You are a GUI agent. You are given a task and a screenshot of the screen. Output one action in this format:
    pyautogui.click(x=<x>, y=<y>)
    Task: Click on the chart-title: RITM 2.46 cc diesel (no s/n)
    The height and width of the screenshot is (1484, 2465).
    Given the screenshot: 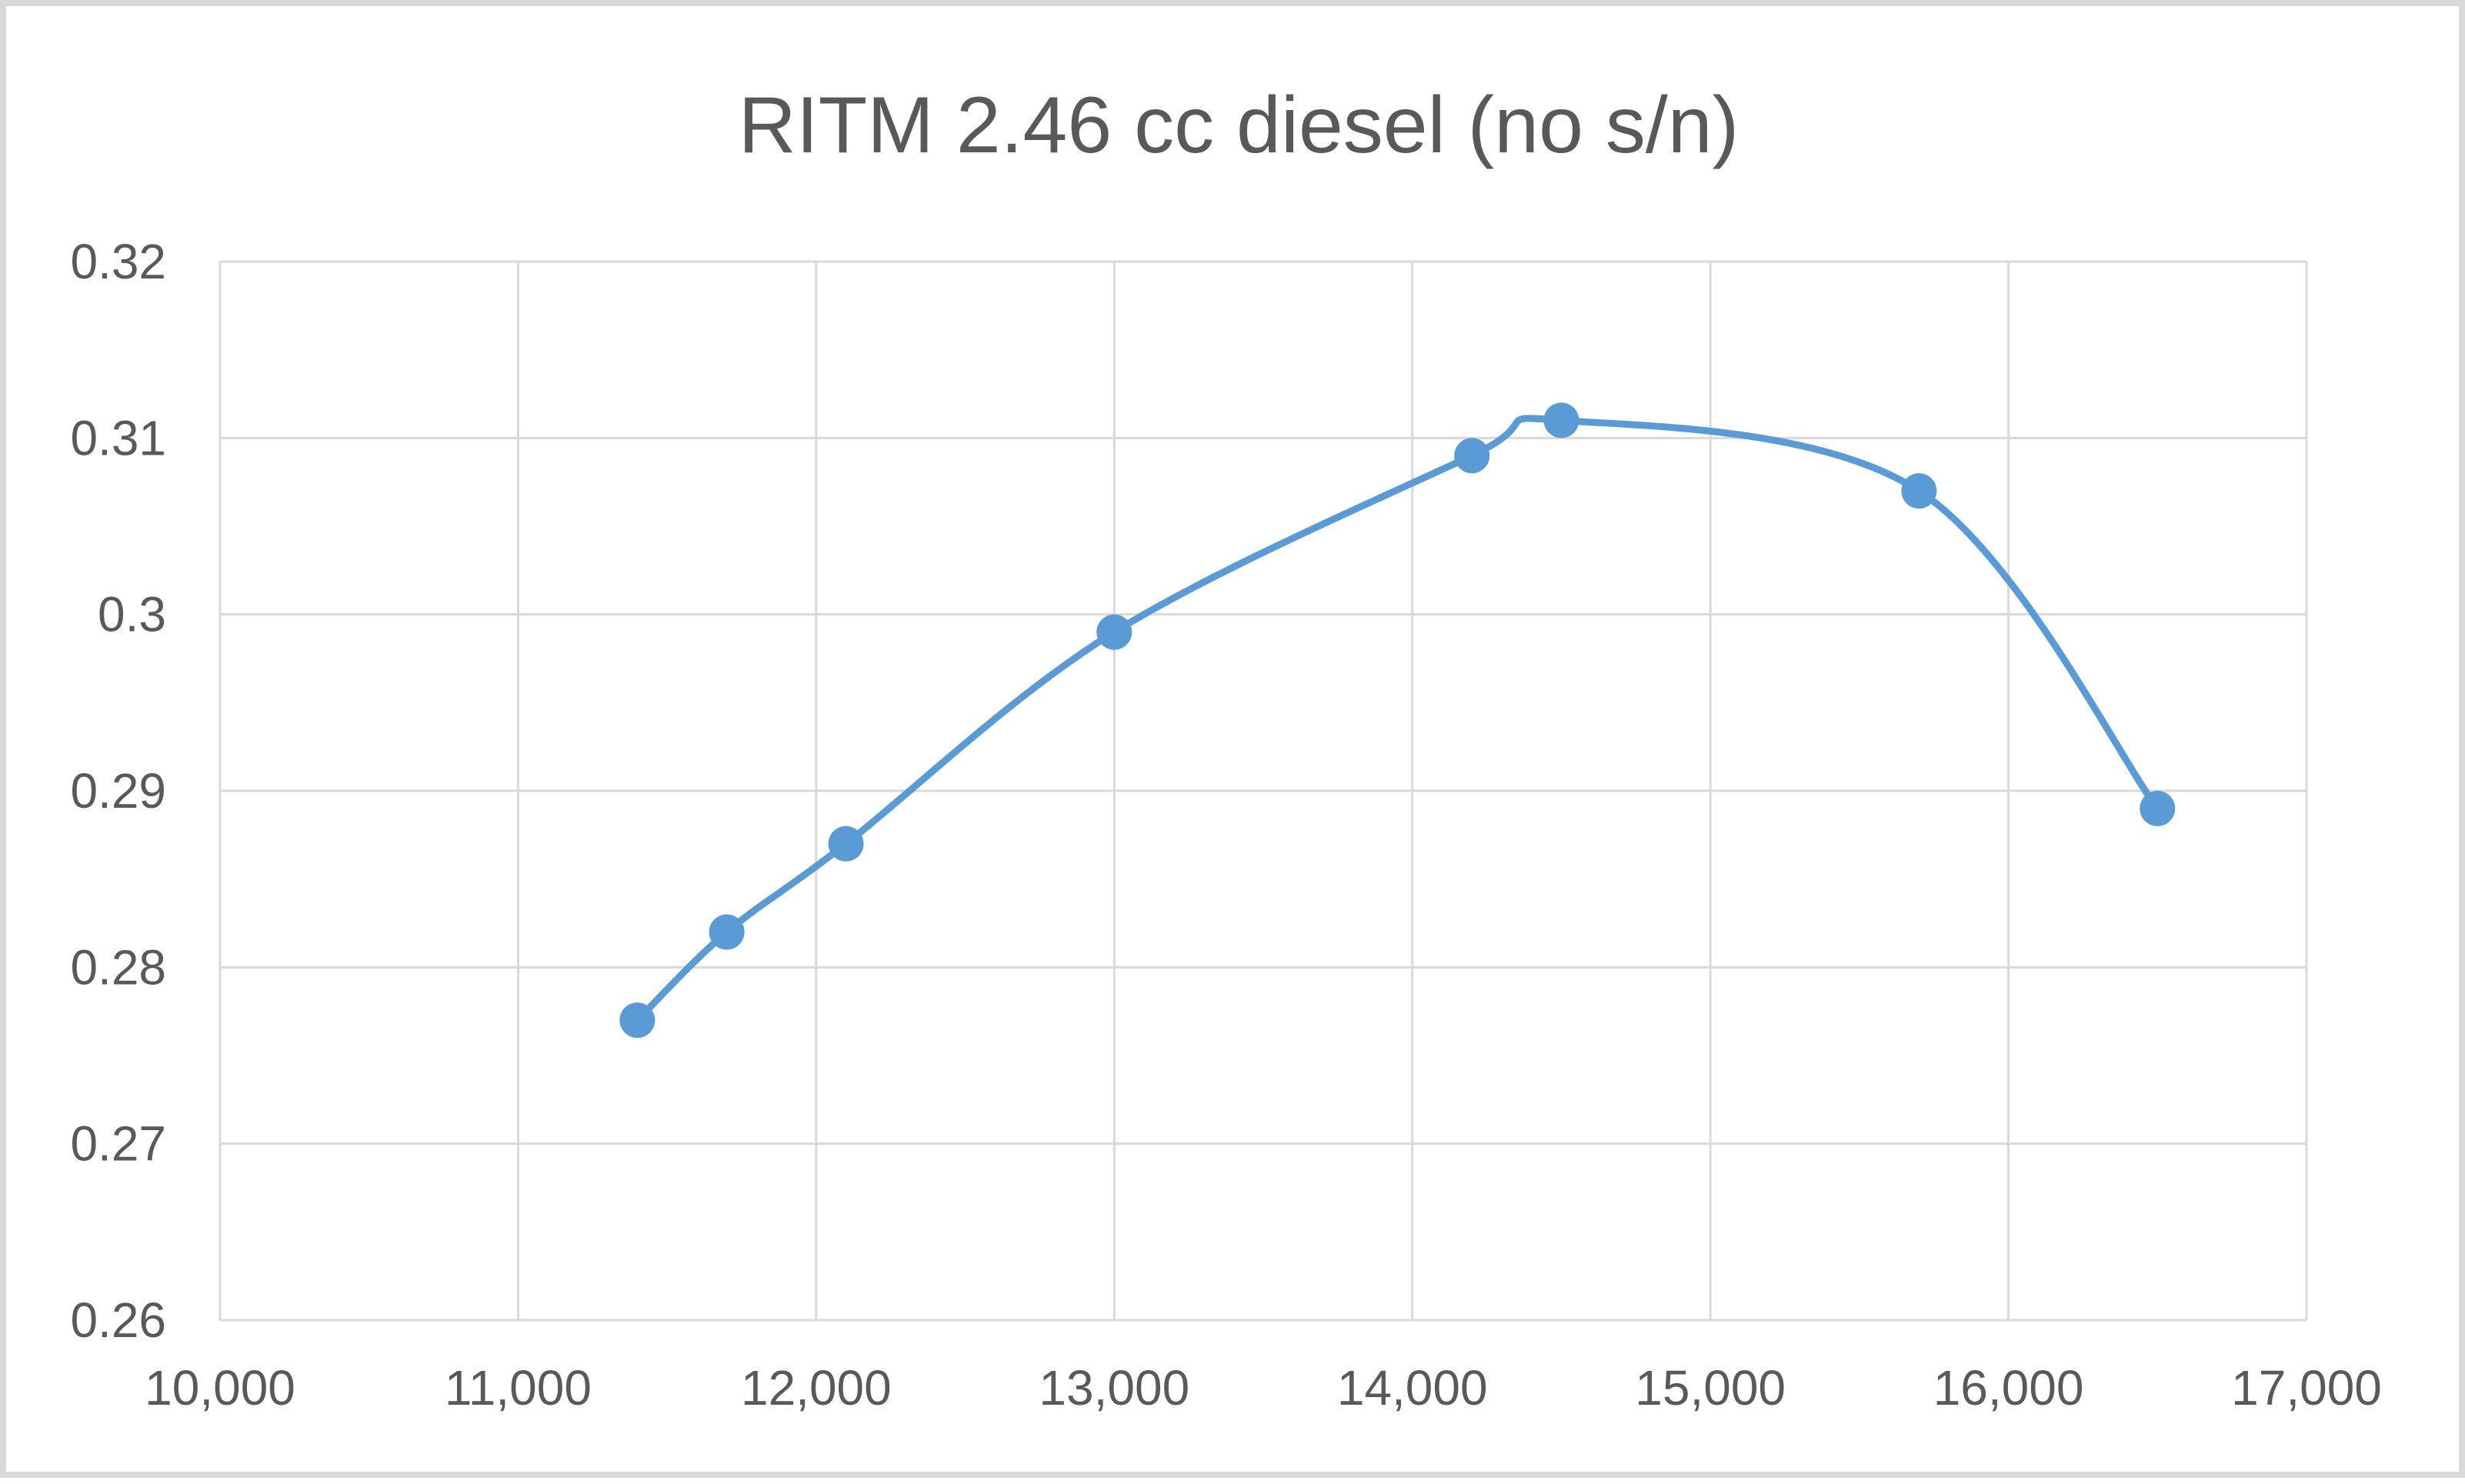 What is the action you would take?
    pyautogui.click(x=1239, y=125)
    